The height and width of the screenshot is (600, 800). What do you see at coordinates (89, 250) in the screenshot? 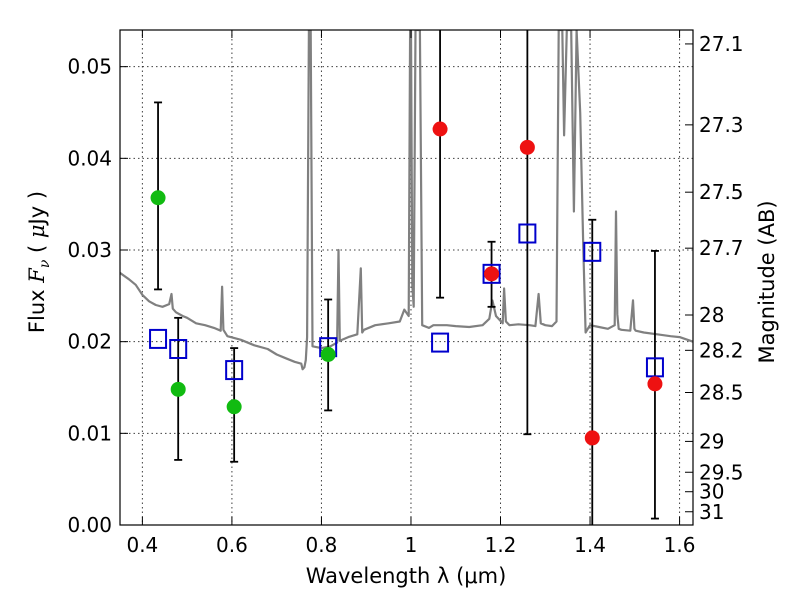
I see `y-tick-label: 0.03` at bounding box center [89, 250].